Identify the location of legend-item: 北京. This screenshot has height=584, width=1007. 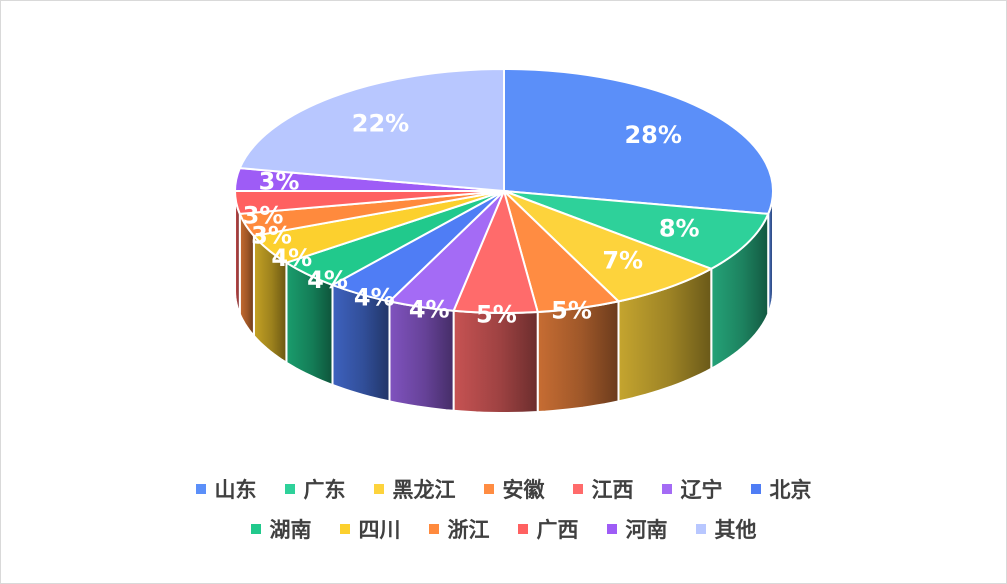
(781, 489).